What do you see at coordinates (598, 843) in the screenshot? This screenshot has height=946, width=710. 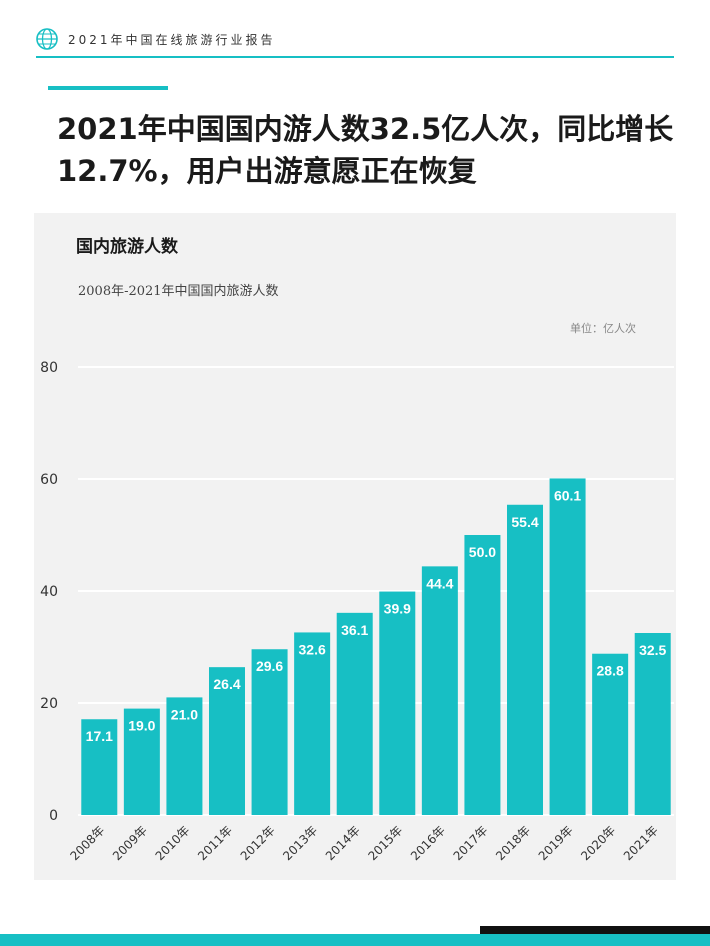 I see `x-tick-label: 2020年` at bounding box center [598, 843].